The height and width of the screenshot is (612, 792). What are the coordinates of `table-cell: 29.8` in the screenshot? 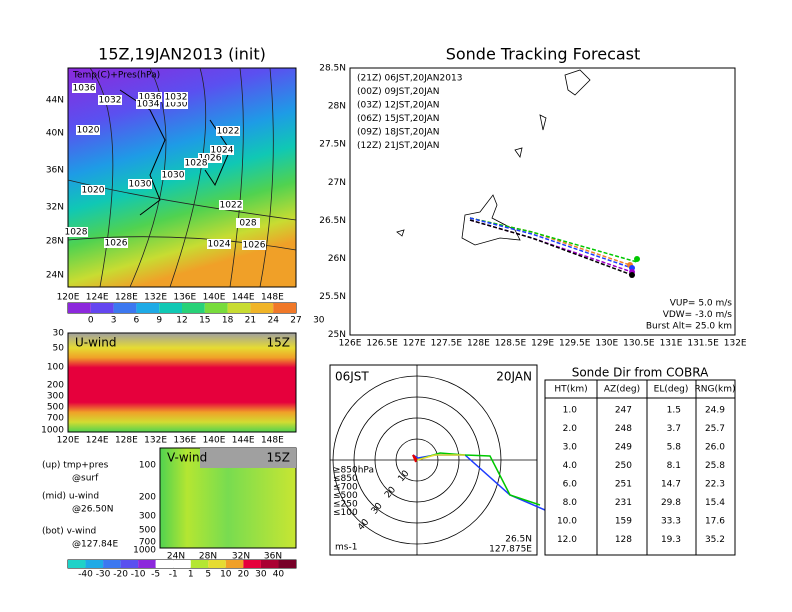 It's located at (671, 503).